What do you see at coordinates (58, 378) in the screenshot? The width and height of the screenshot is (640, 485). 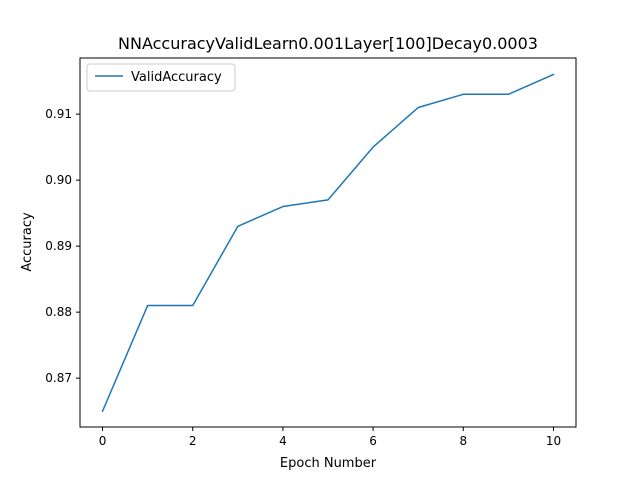 I see `y-tick-label: 0.87` at bounding box center [58, 378].